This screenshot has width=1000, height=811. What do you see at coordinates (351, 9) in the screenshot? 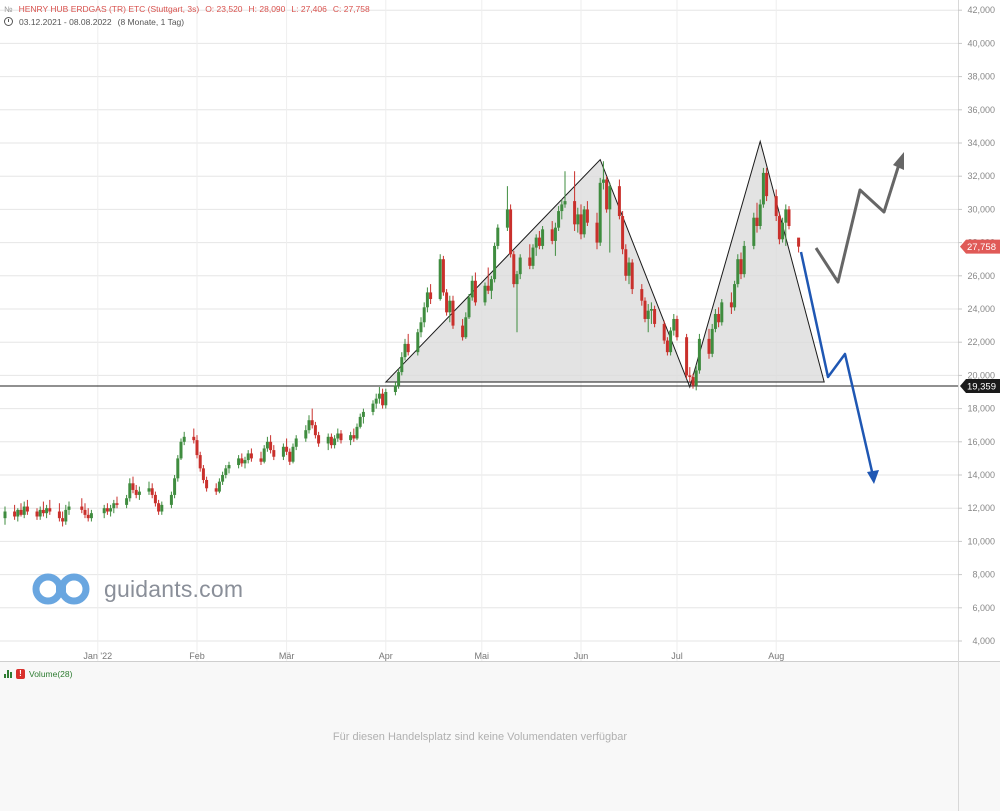
I see `close-value: C: 27,758` at bounding box center [351, 9].